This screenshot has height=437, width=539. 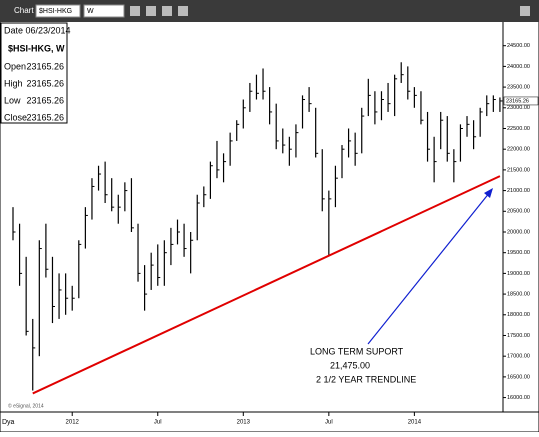 I want to click on y-tick-label: 23500.00, so click(x=518, y=88).